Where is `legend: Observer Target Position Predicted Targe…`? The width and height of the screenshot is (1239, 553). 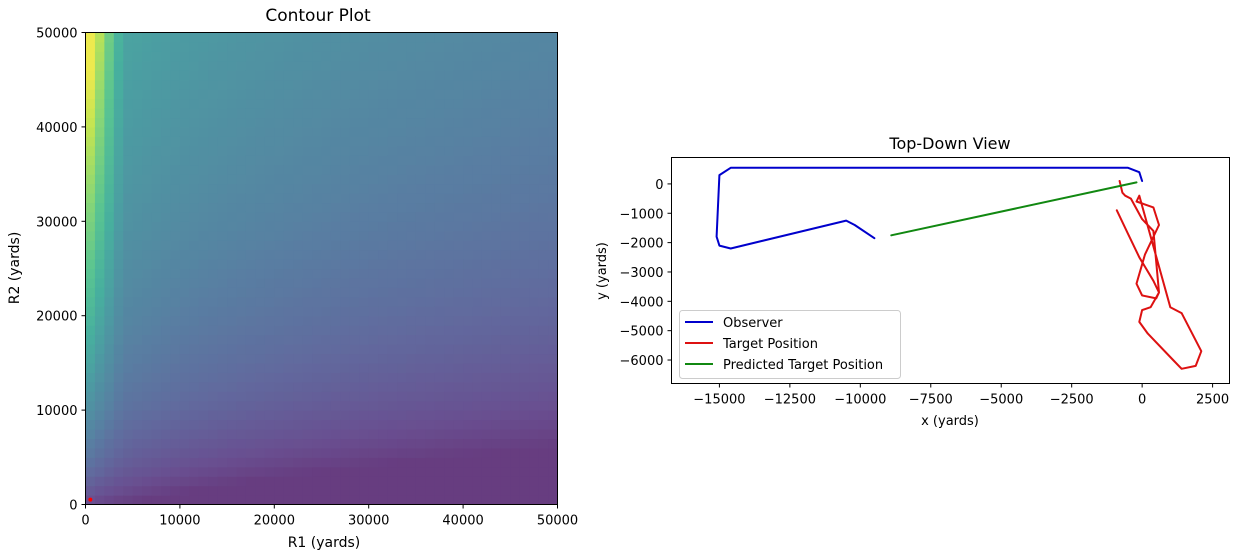
legend: Observer Target Position Predicted Targe… is located at coordinates (790, 344).